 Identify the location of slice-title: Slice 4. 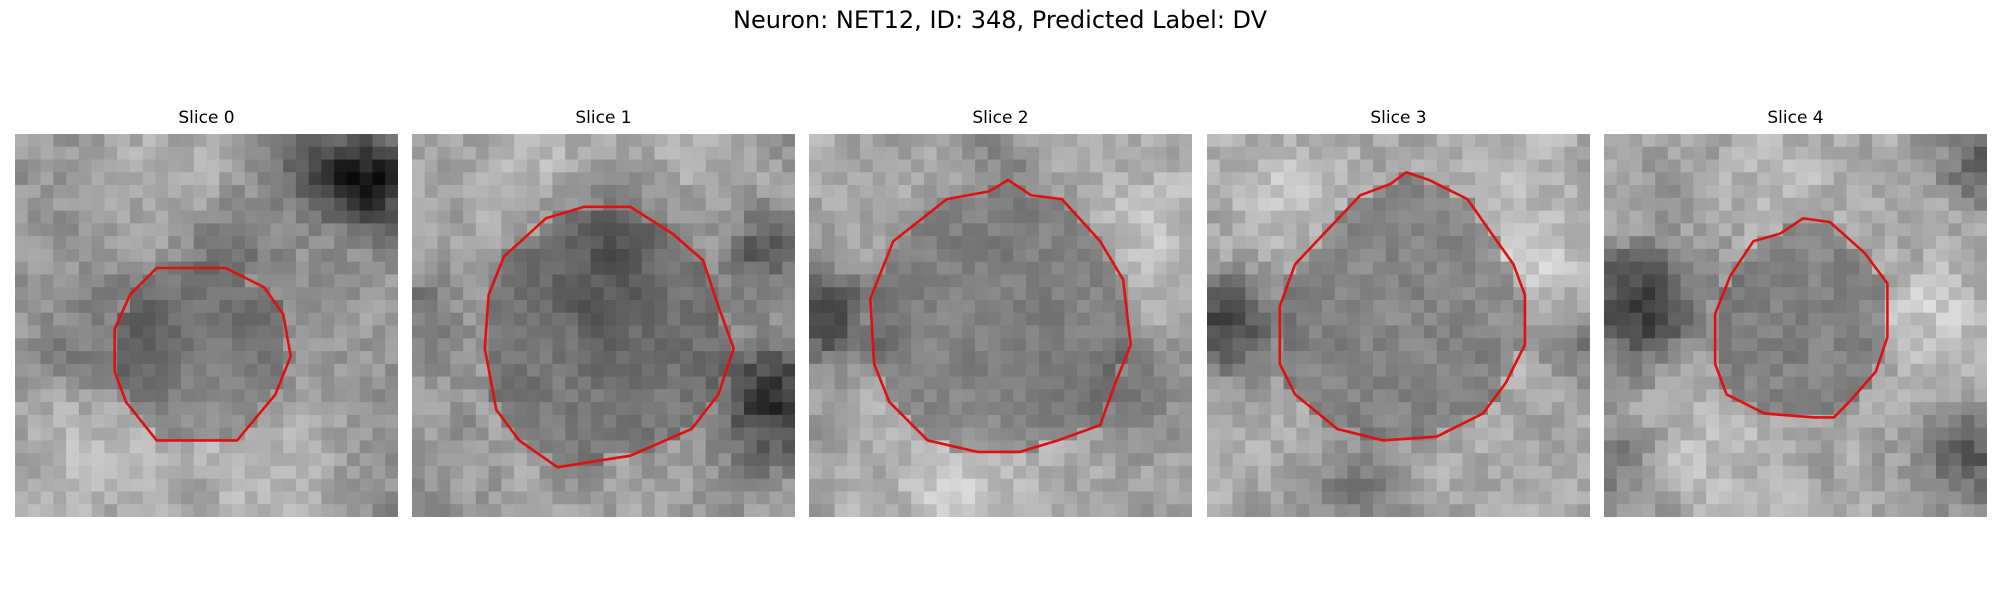
(1795, 118).